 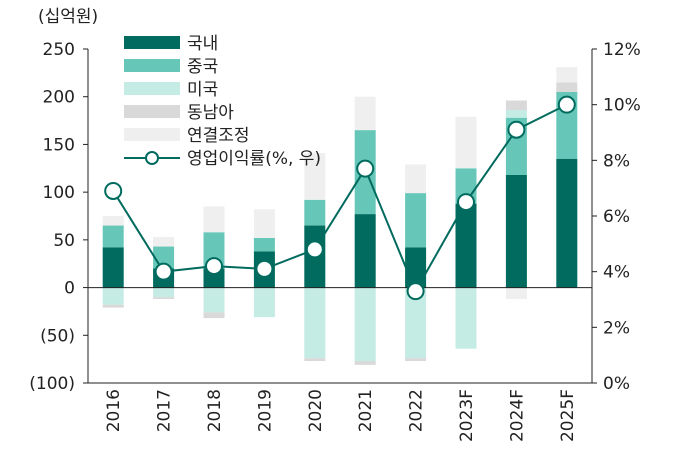 What do you see at coordinates (165, 410) in the screenshot?
I see `x-tick-label: 2017` at bounding box center [165, 410].